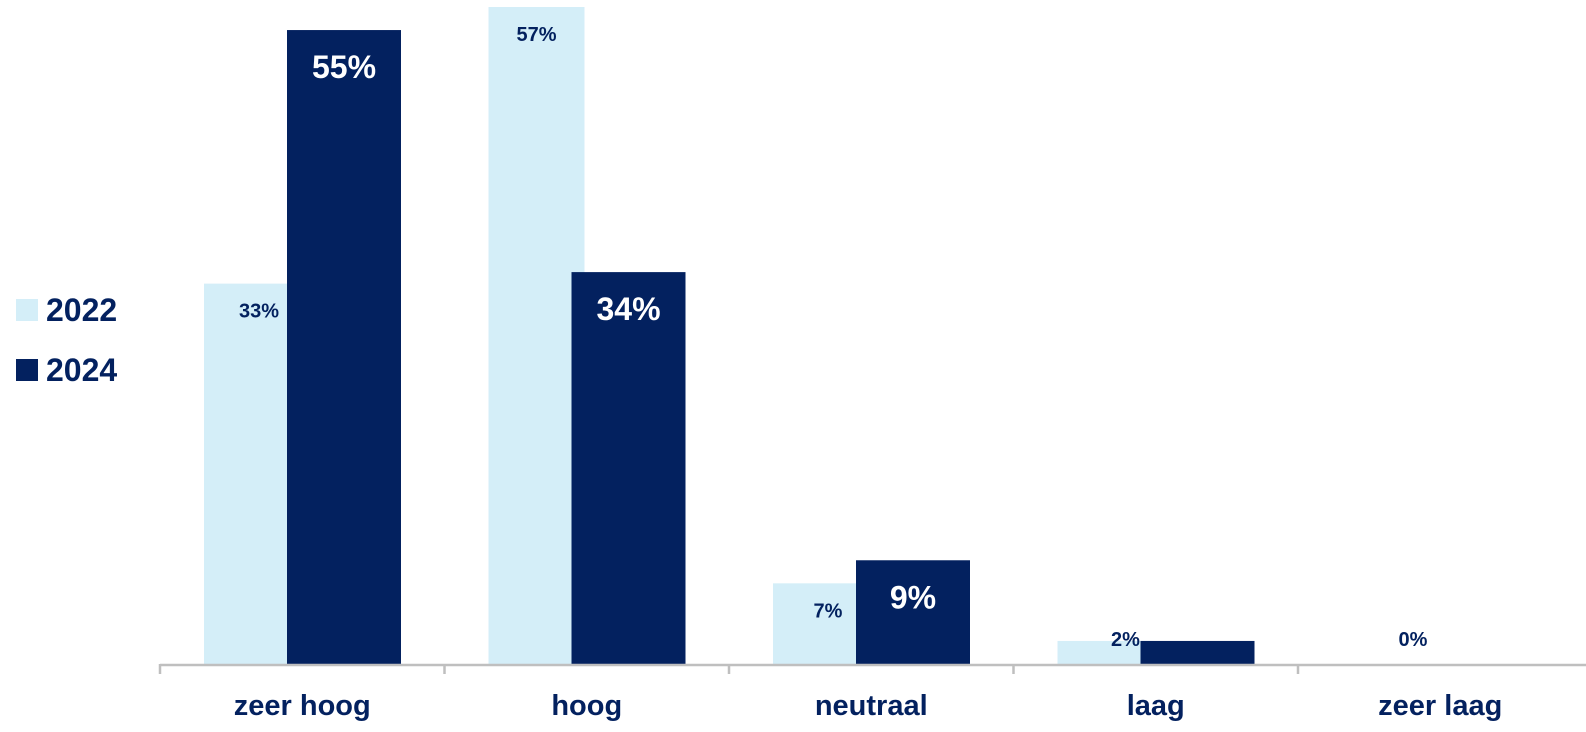 Image resolution: width=1586 pixels, height=732 pixels. Describe the element at coordinates (586, 706) in the screenshot. I see `category-label: hoog` at that location.